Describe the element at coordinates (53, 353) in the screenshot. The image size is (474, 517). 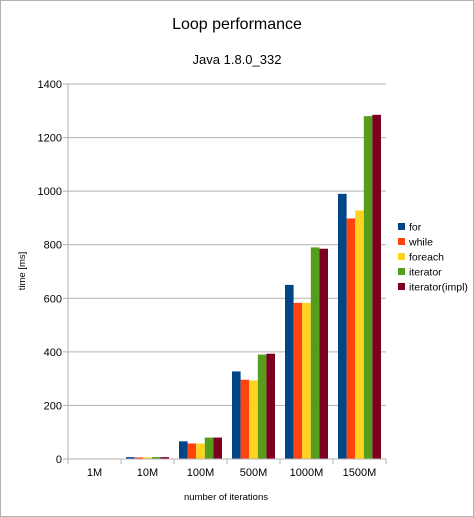
I see `y-tick-label: 400` at that location.